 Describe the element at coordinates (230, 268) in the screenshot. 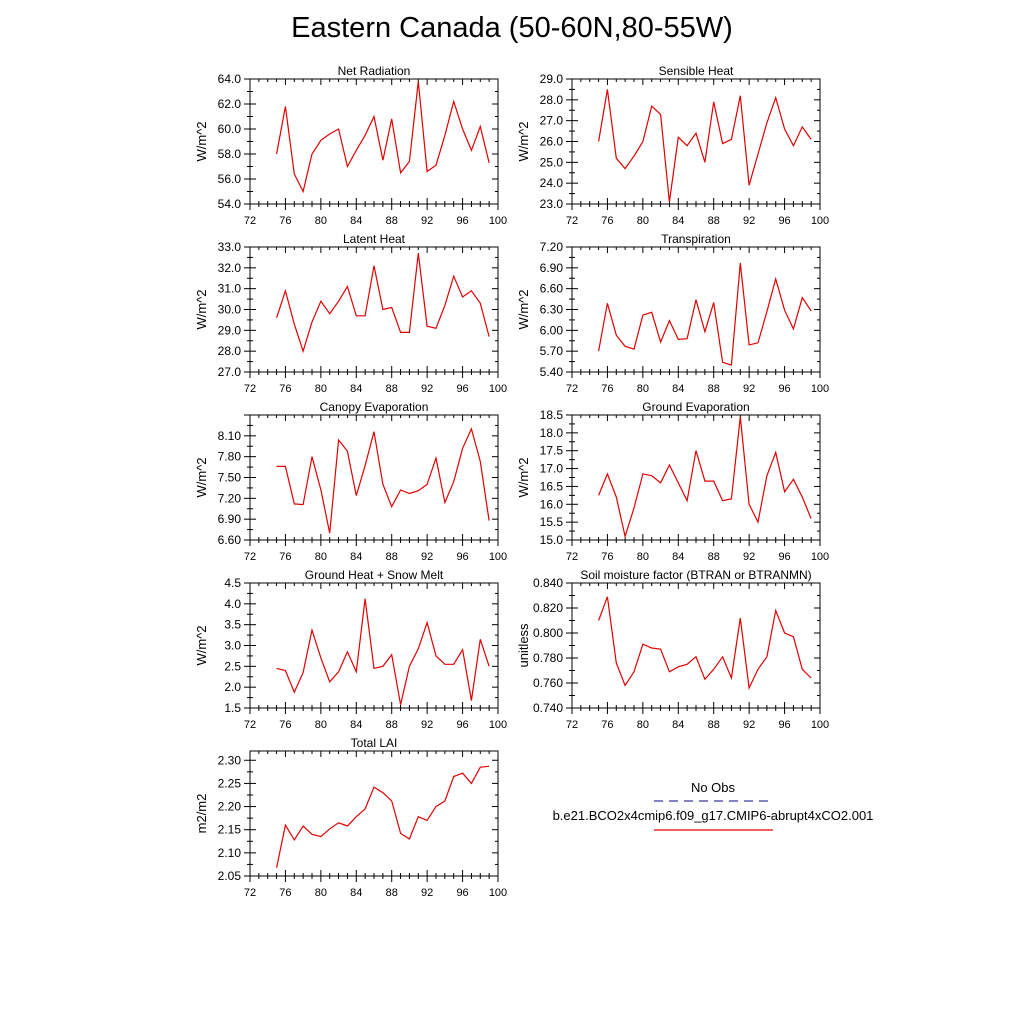

I see `y-tick-label: 32.0` at that location.